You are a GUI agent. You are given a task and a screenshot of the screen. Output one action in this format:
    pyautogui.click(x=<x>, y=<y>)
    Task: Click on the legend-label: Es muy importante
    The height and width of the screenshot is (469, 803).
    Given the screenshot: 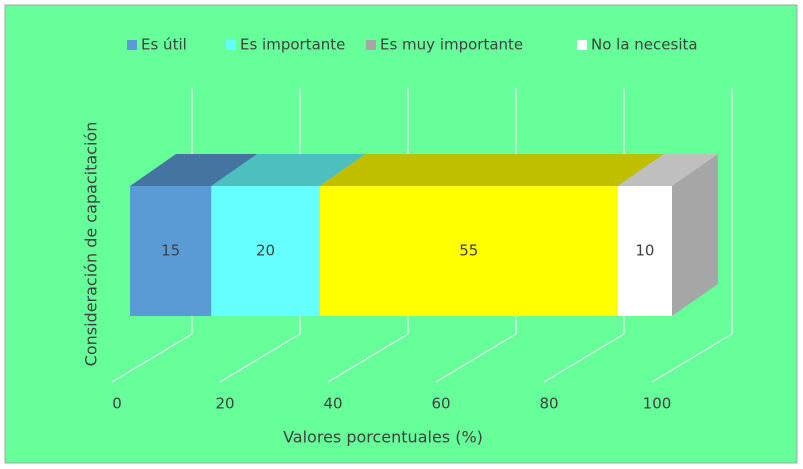 What is the action you would take?
    pyautogui.click(x=451, y=45)
    